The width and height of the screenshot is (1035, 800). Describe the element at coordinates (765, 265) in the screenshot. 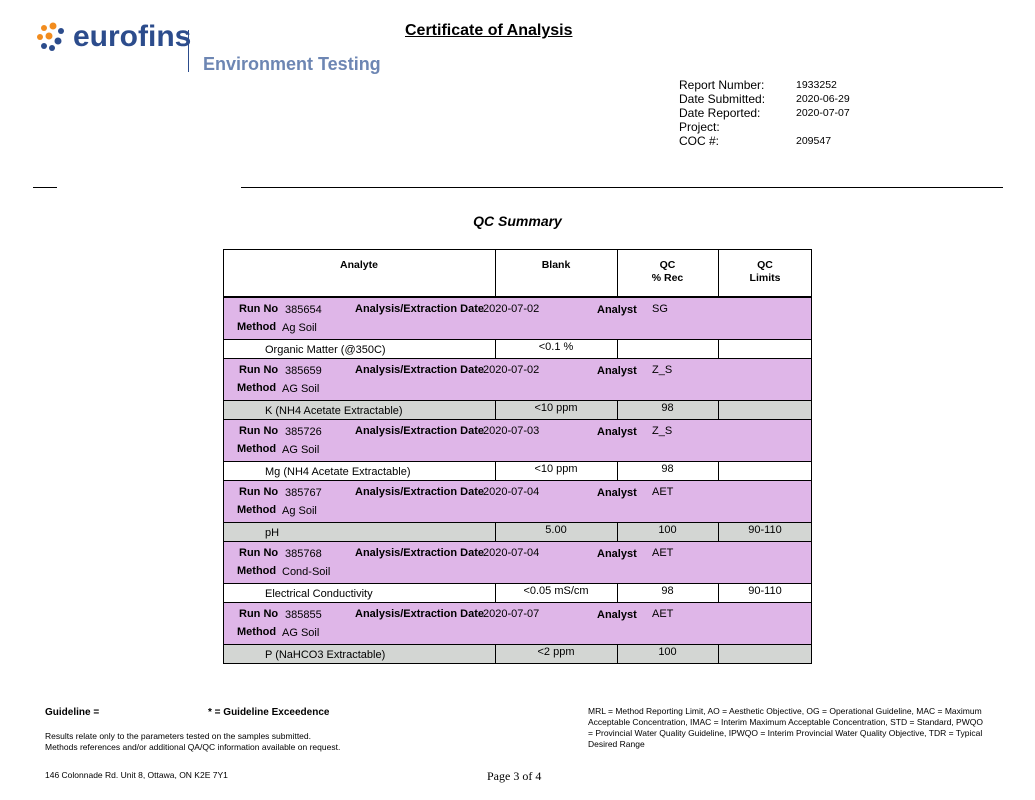

I see `column-header: QC` at that location.